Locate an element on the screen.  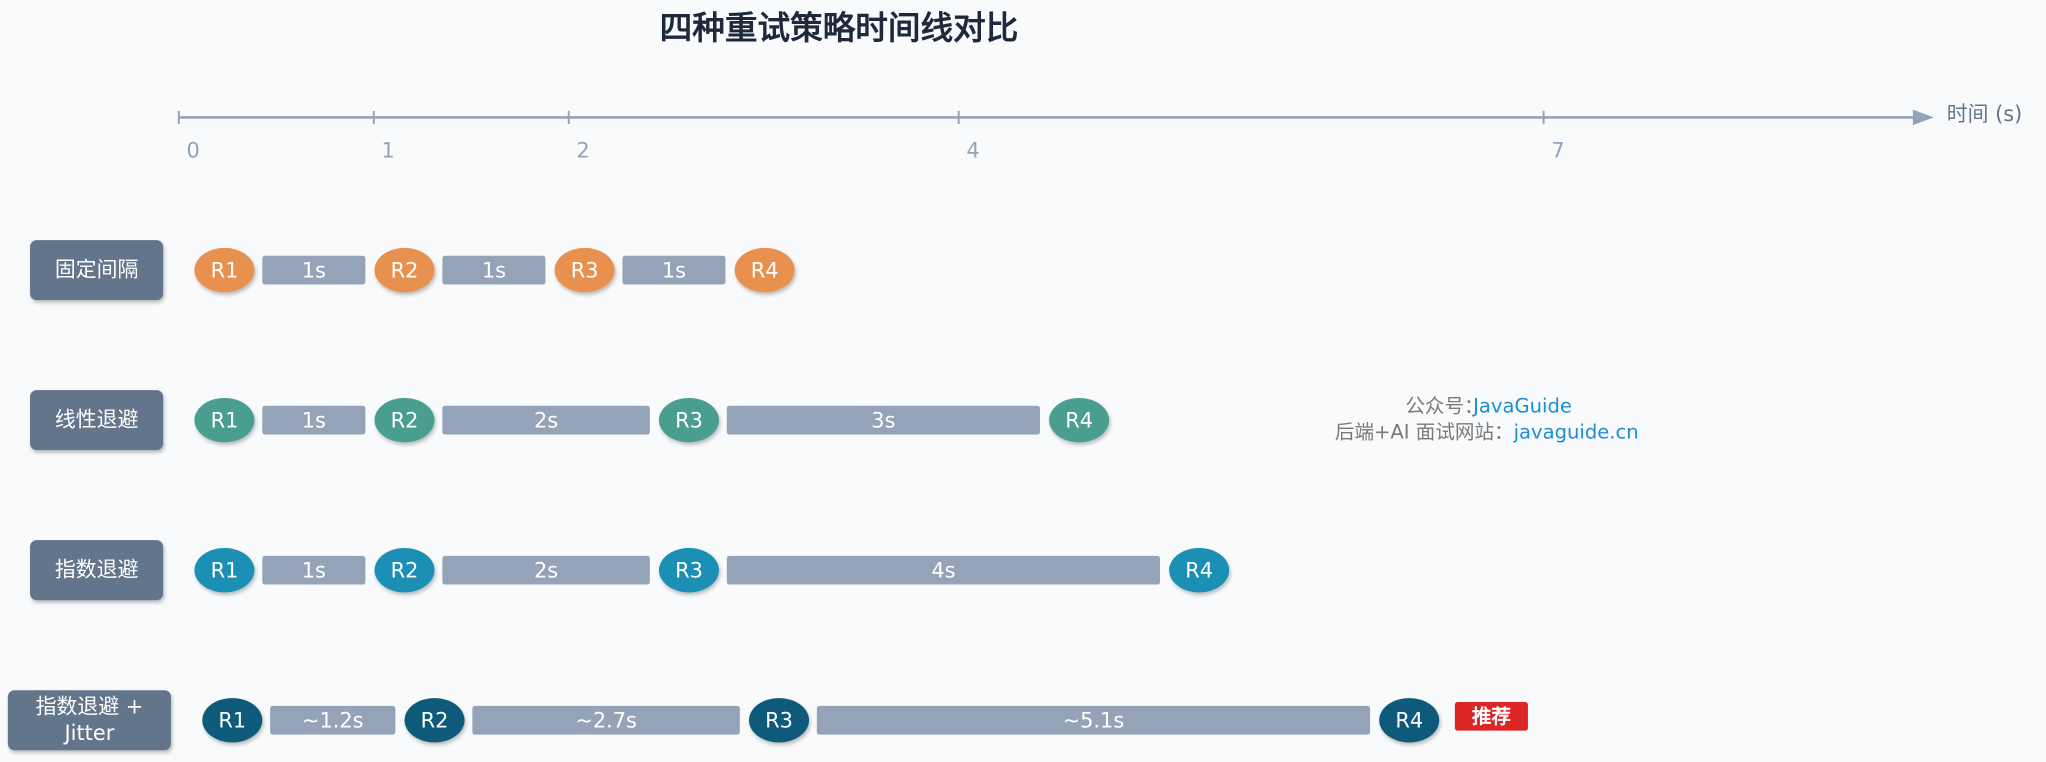
watermark-link: javaguide.cn is located at coordinates (1576, 432).